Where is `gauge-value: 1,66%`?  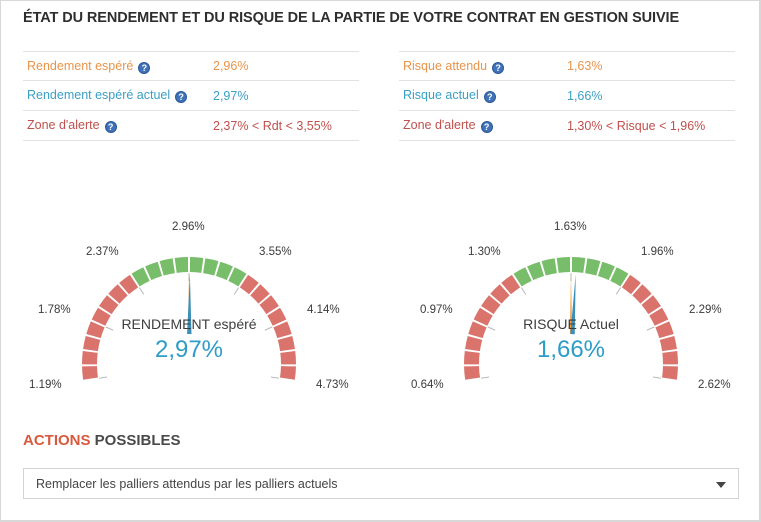 gauge-value: 1,66% is located at coordinates (571, 349).